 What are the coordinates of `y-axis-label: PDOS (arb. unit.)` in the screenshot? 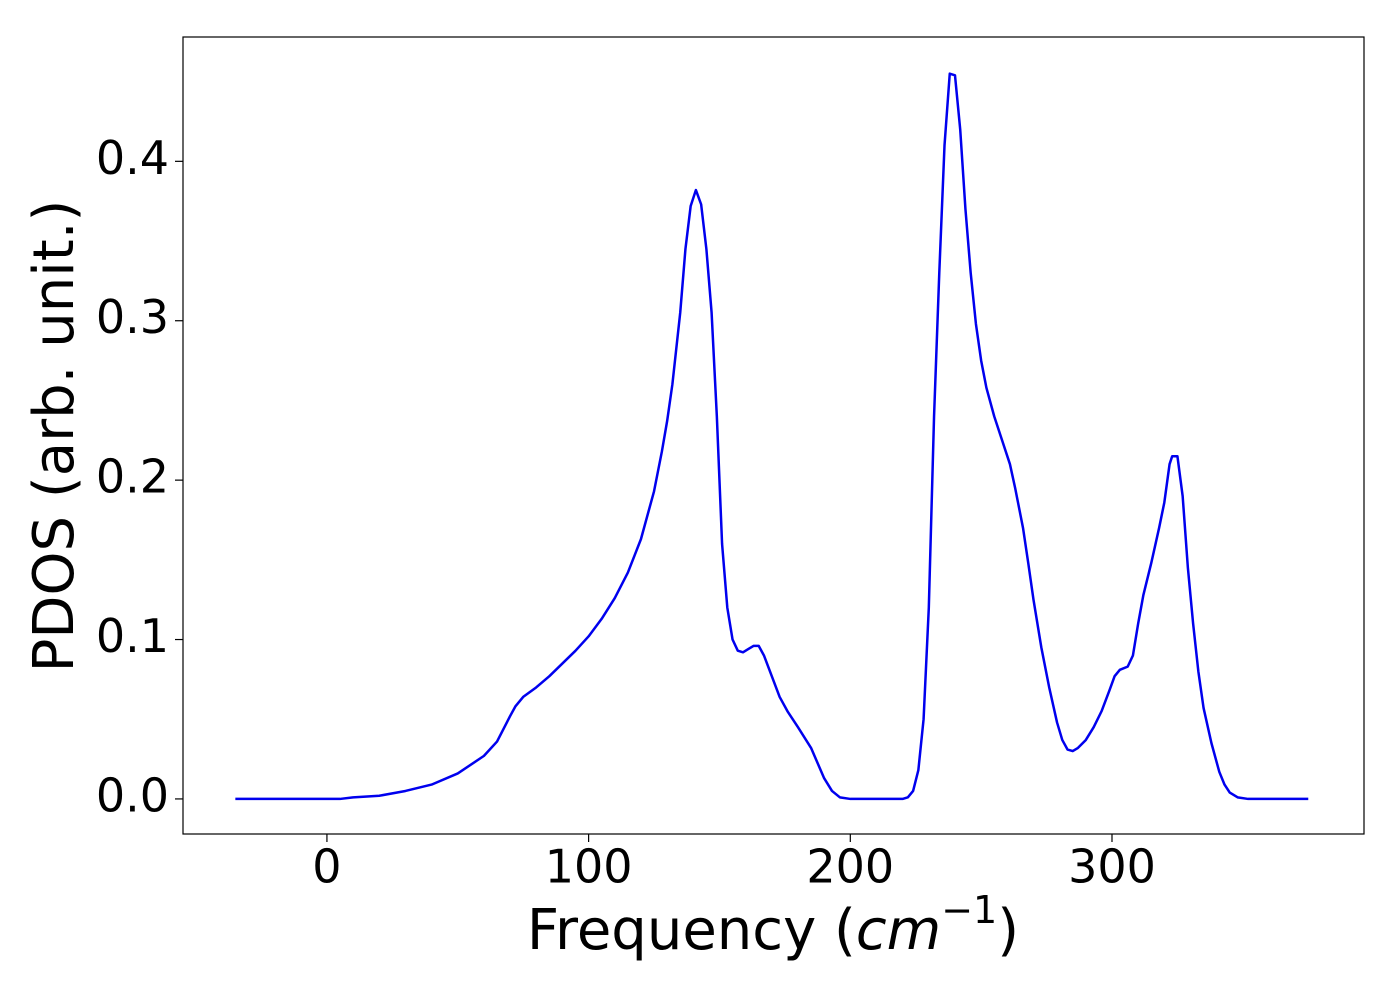 It's located at (54, 436).